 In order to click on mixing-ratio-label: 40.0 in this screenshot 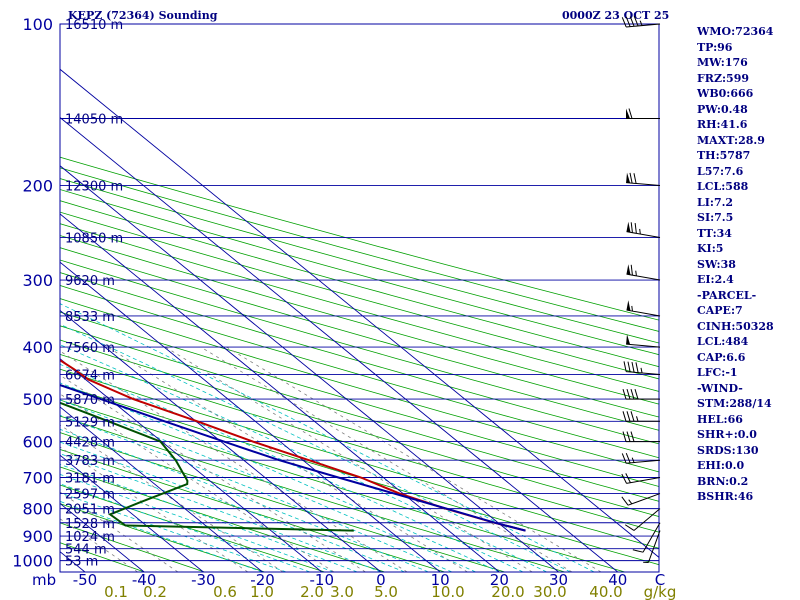, I will do `click(605, 591)`.